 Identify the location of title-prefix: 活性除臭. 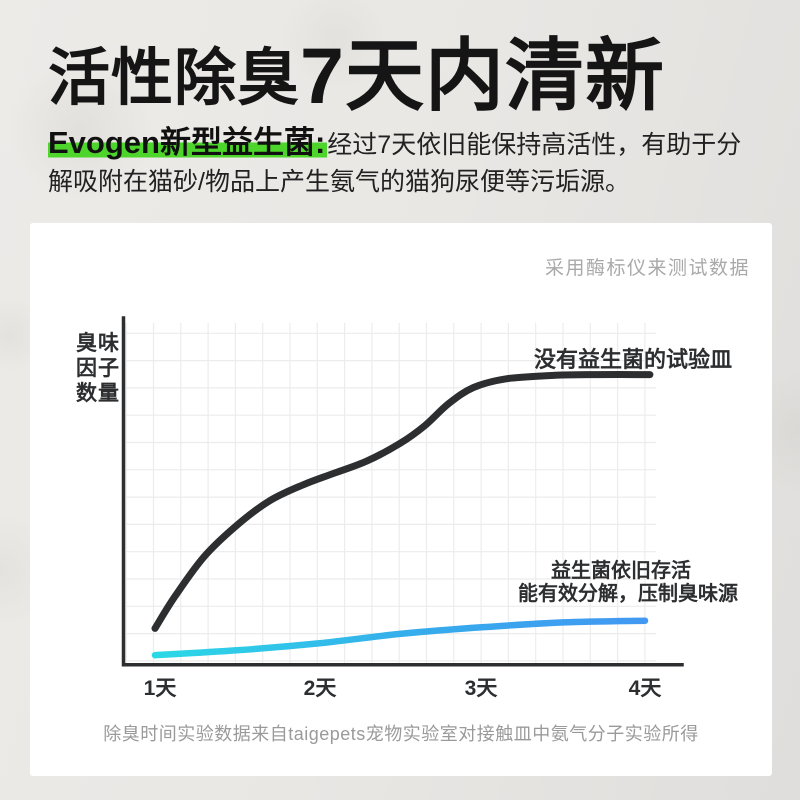
(174, 78).